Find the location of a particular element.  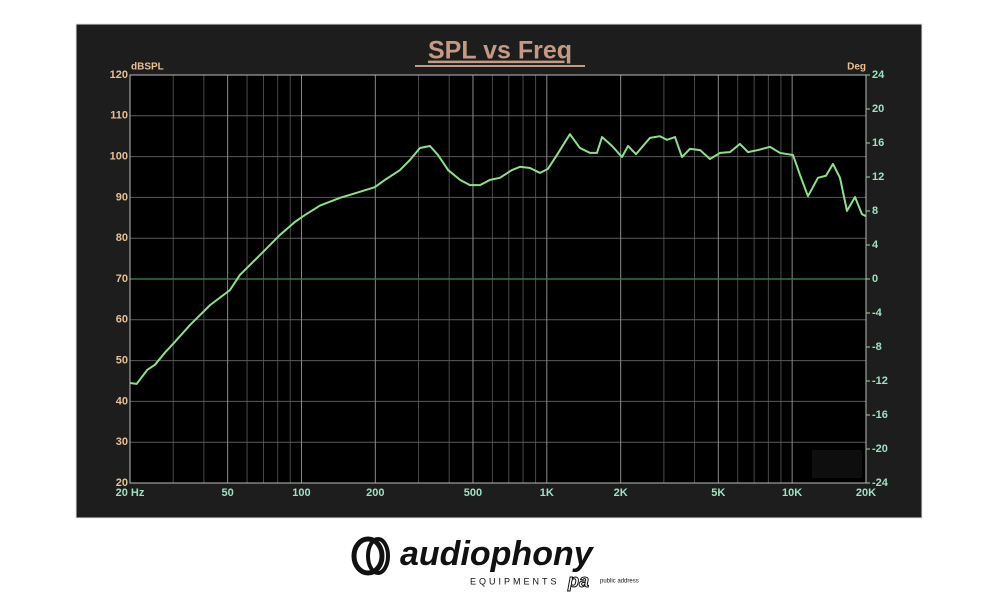

y2-tick-label: 4 is located at coordinates (875, 245).